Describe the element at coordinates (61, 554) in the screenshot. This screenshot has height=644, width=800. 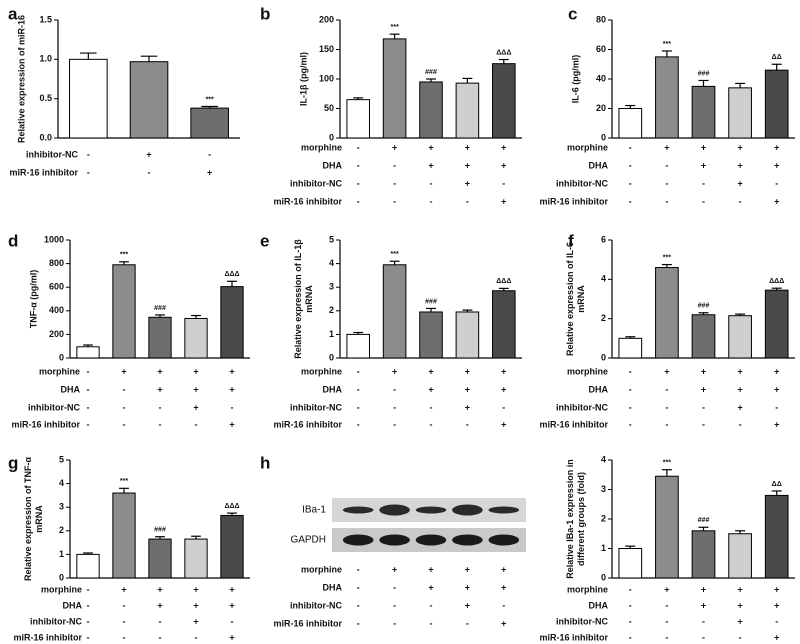
I see `y-tick-label: 1` at that location.